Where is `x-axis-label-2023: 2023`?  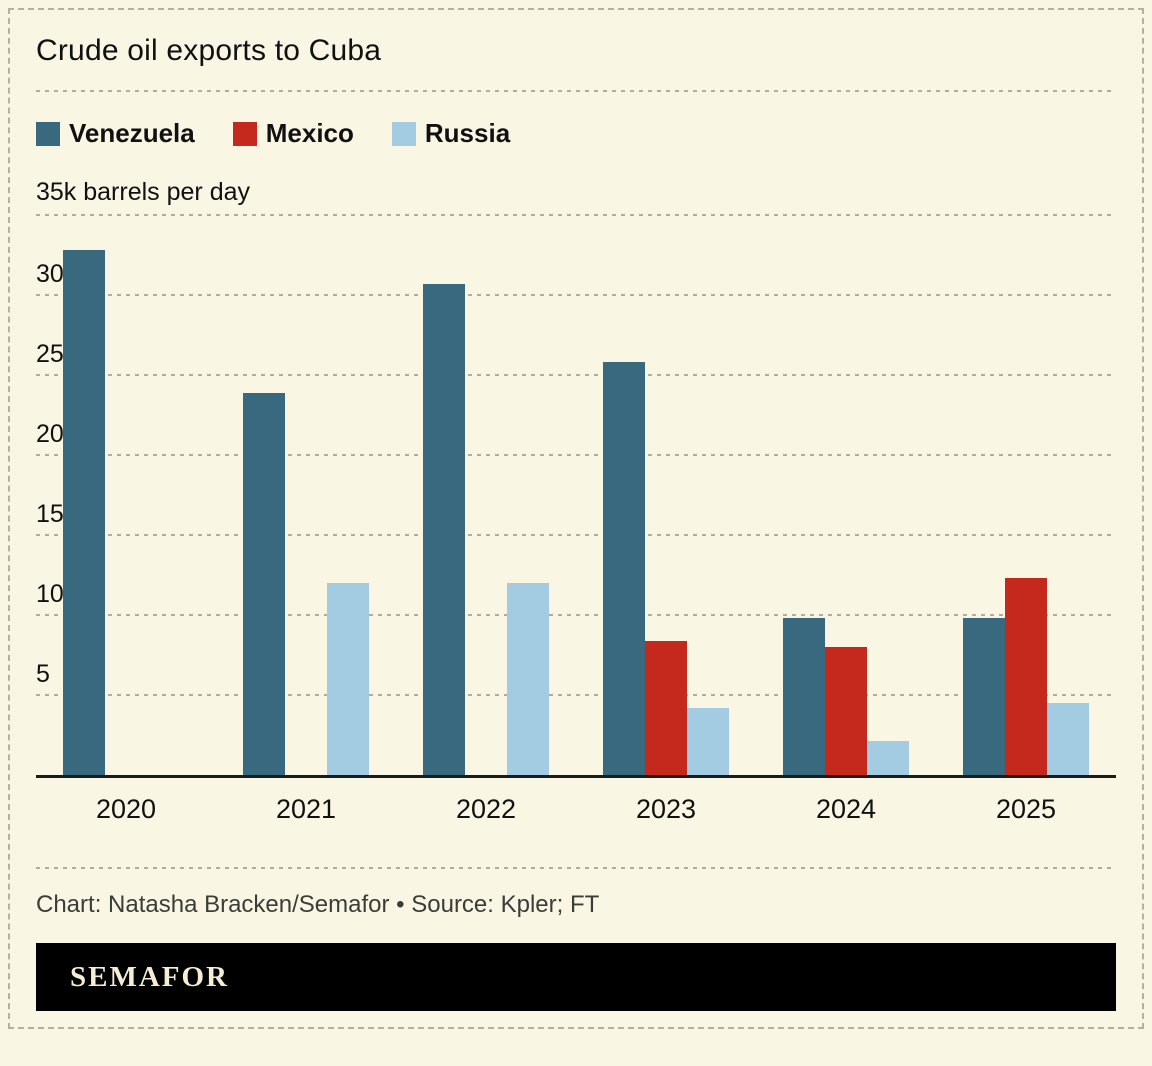
x-axis-label-2023: 2023 is located at coordinates (666, 809).